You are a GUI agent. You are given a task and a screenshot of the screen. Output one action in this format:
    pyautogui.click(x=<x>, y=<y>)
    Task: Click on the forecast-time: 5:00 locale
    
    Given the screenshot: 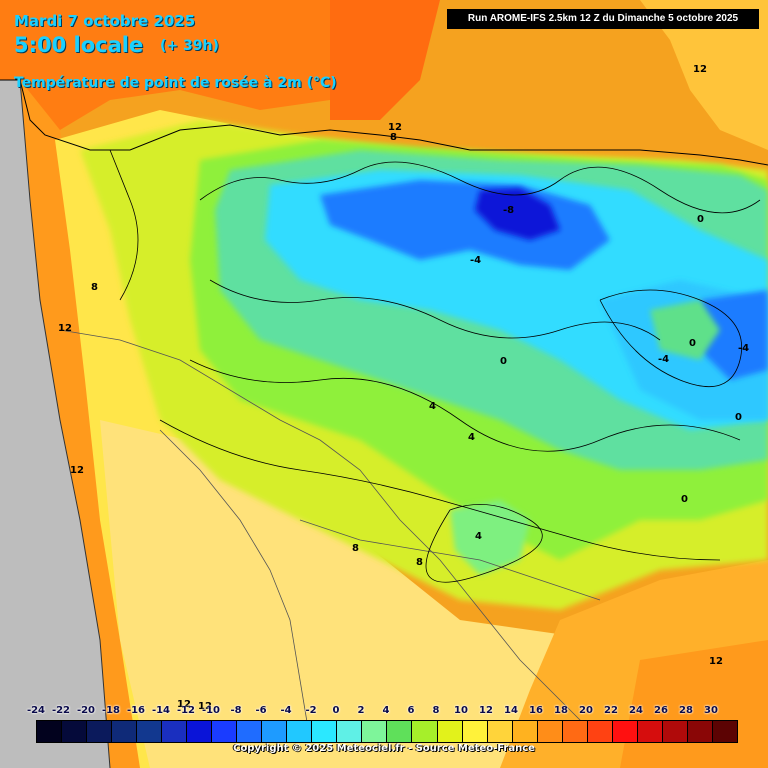 What is the action you would take?
    pyautogui.click(x=79, y=45)
    